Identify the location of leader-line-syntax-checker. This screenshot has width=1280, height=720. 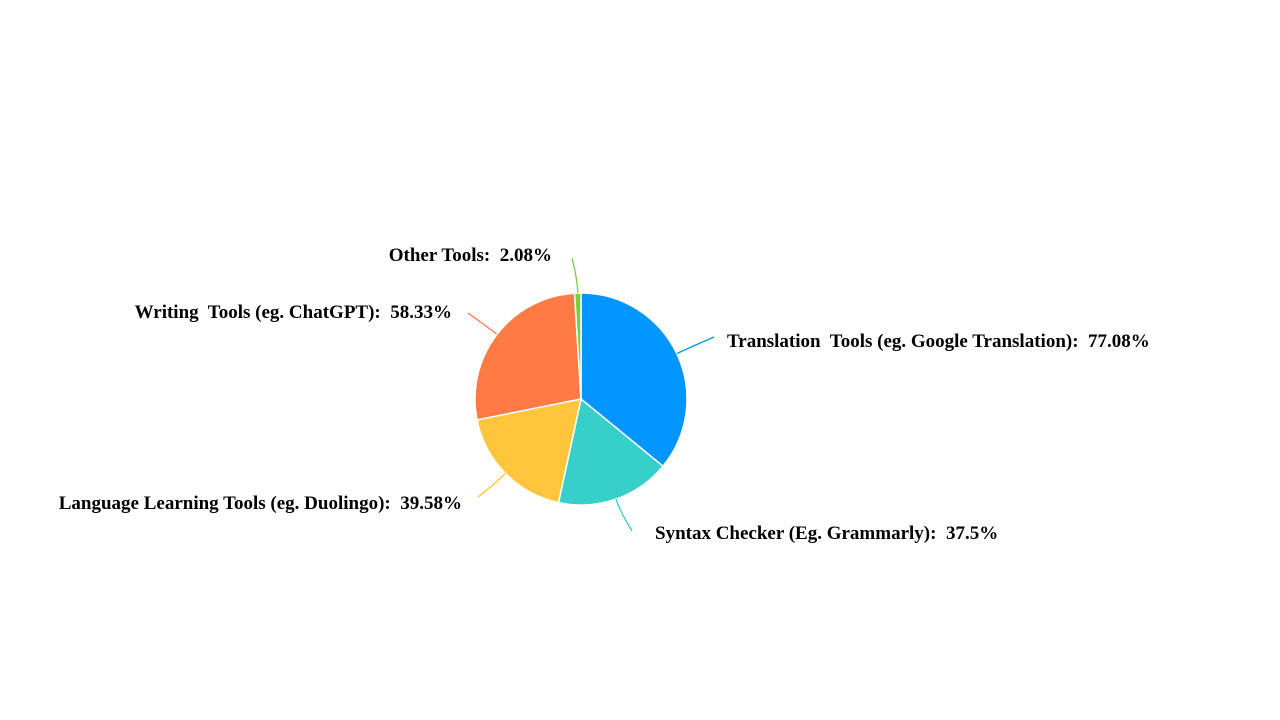
(624, 515).